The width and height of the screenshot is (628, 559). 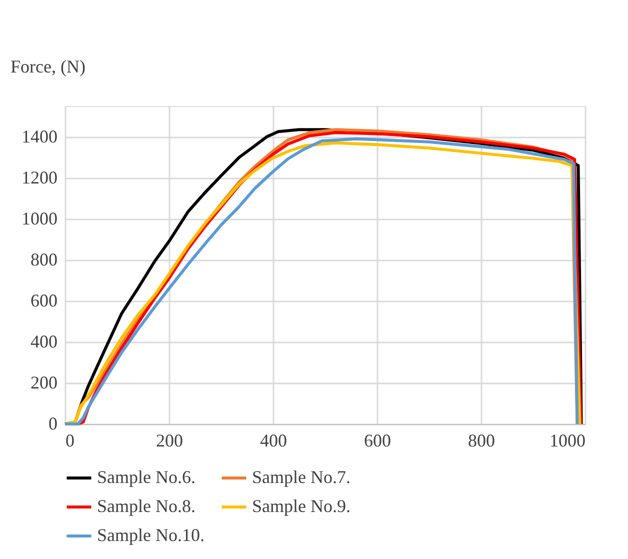 What do you see at coordinates (146, 477) in the screenshot?
I see `legend-label: Sample No.6.` at bounding box center [146, 477].